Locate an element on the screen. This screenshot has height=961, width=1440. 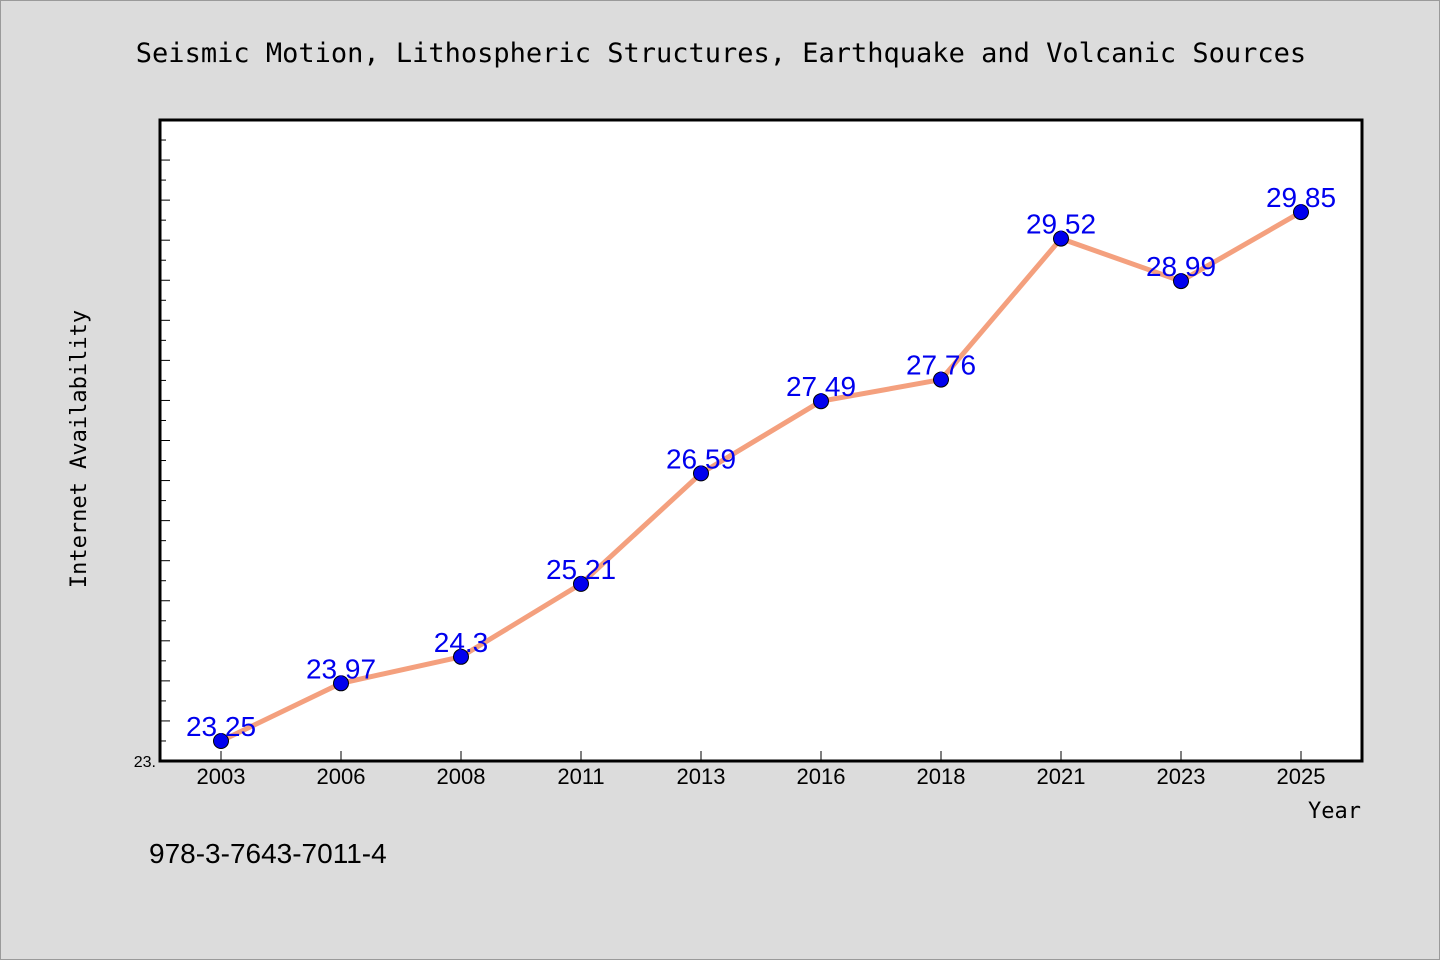
x-axis-tick-labels: 2003 2006 2008 2011 2013 2016 2018 2021 2023 2025 is located at coordinates (761, 776).